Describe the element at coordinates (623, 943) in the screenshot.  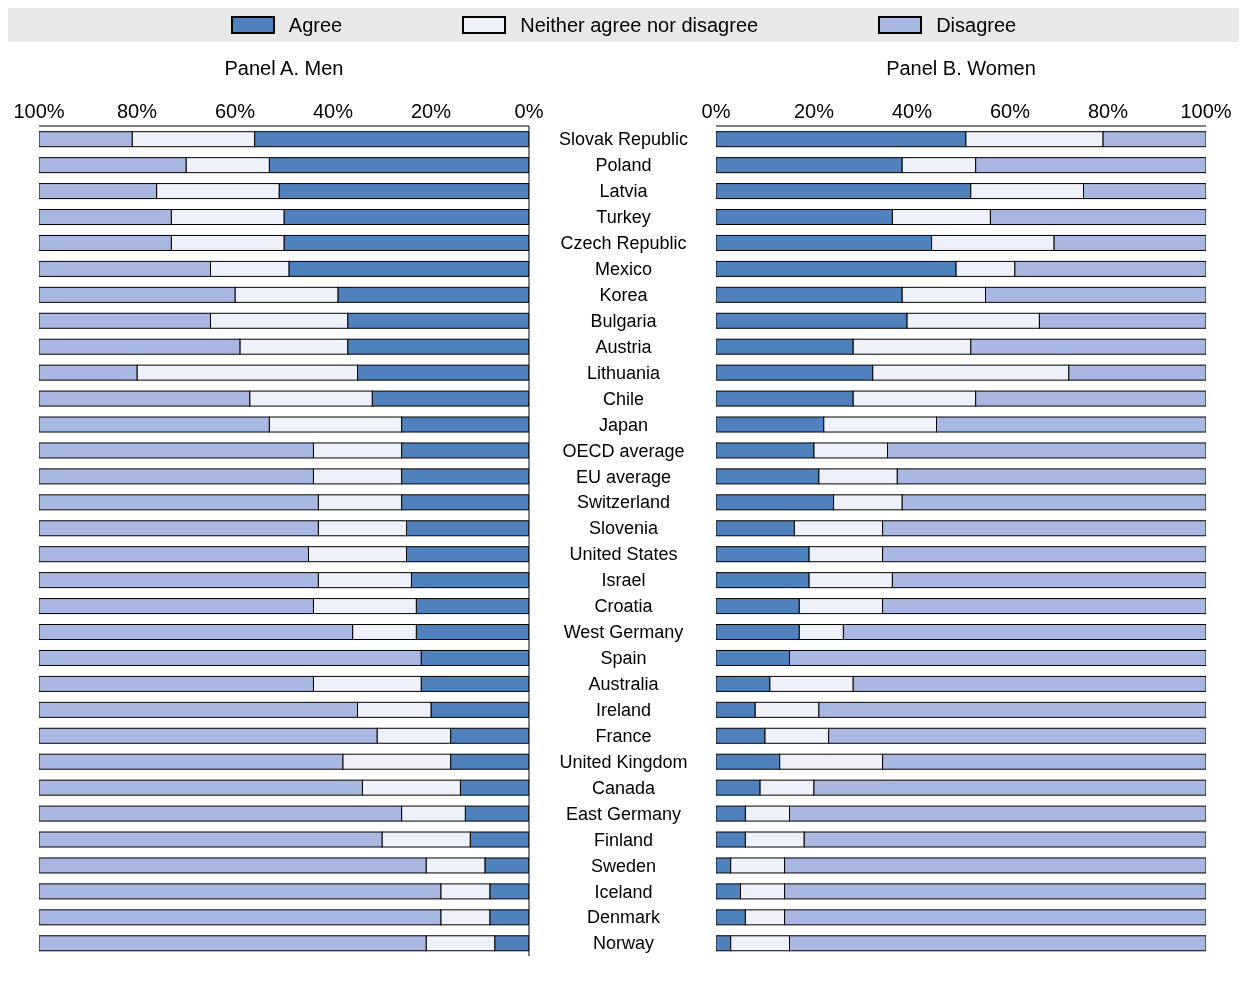
I see `y-tick-label: Norway` at that location.